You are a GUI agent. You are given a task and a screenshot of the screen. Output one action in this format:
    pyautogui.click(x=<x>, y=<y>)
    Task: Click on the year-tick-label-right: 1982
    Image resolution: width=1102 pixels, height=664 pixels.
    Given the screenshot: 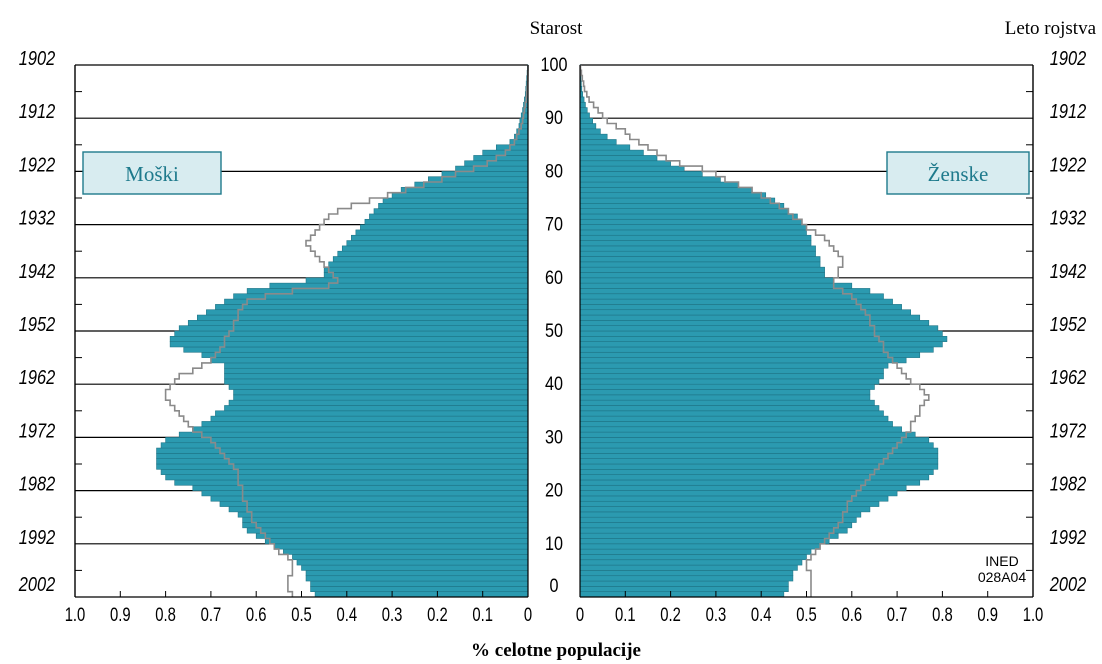 What is the action you would take?
    pyautogui.click(x=1068, y=483)
    